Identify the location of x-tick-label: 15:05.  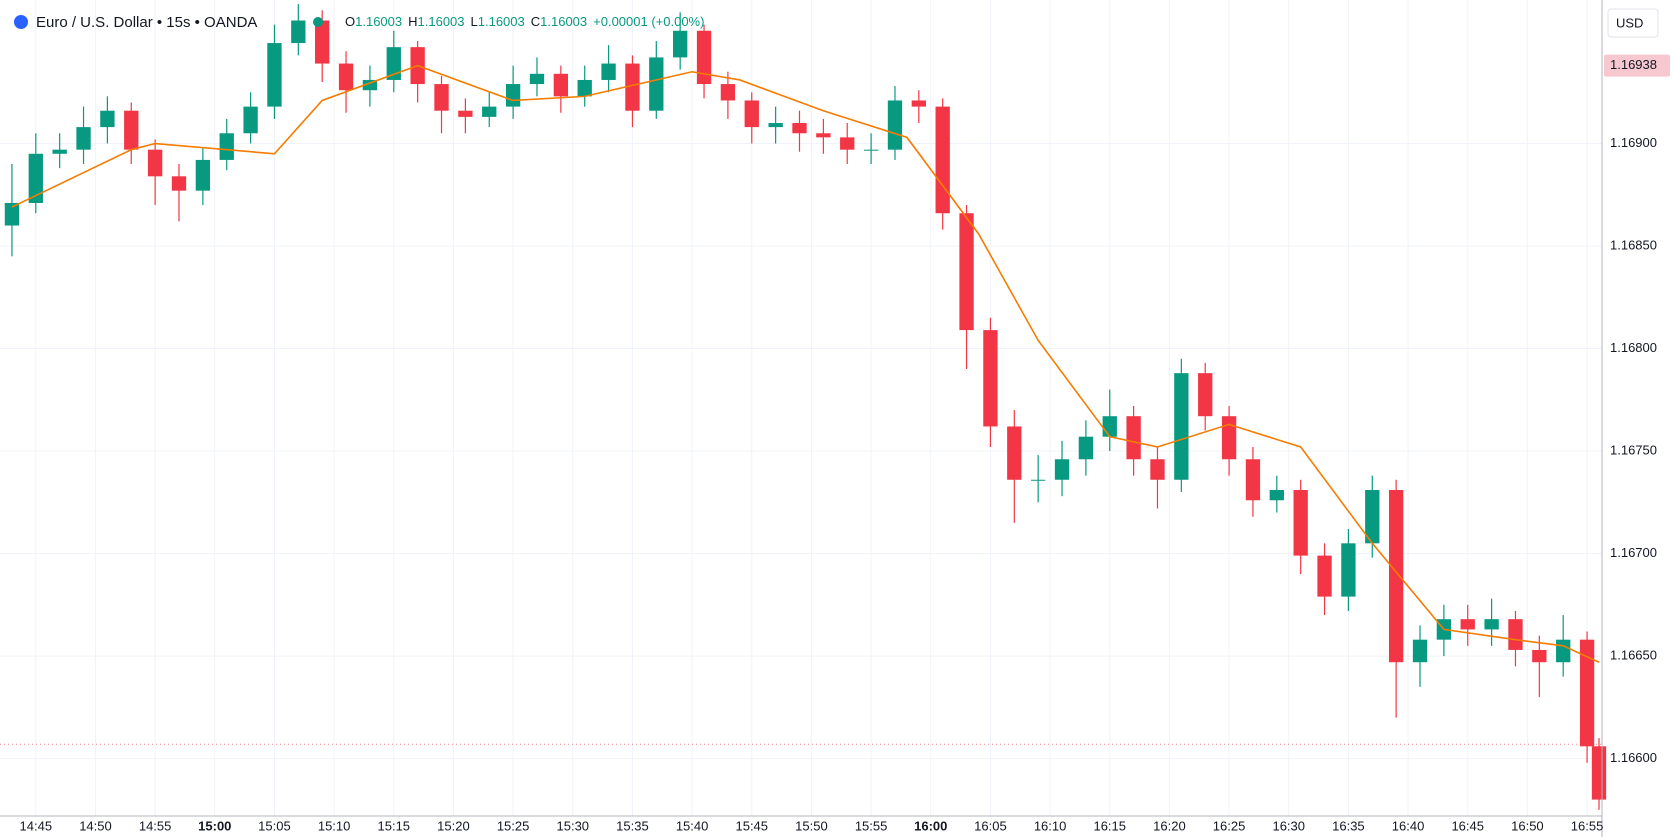
(274, 825).